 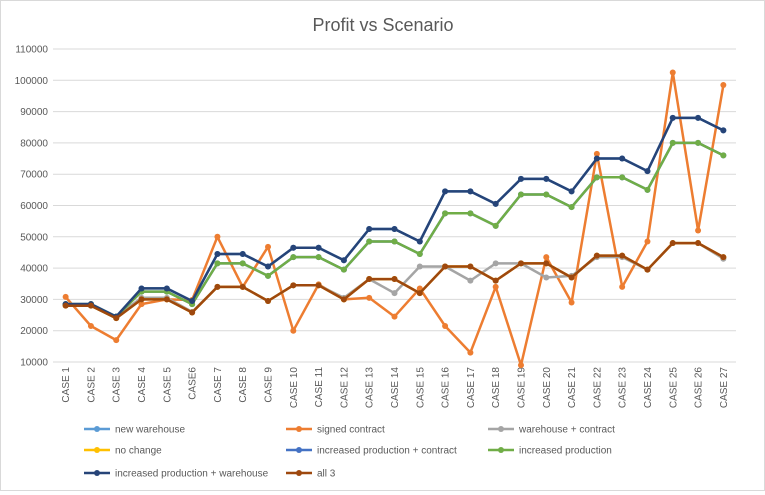 I want to click on y-tick-label: 10000, so click(x=34, y=363).